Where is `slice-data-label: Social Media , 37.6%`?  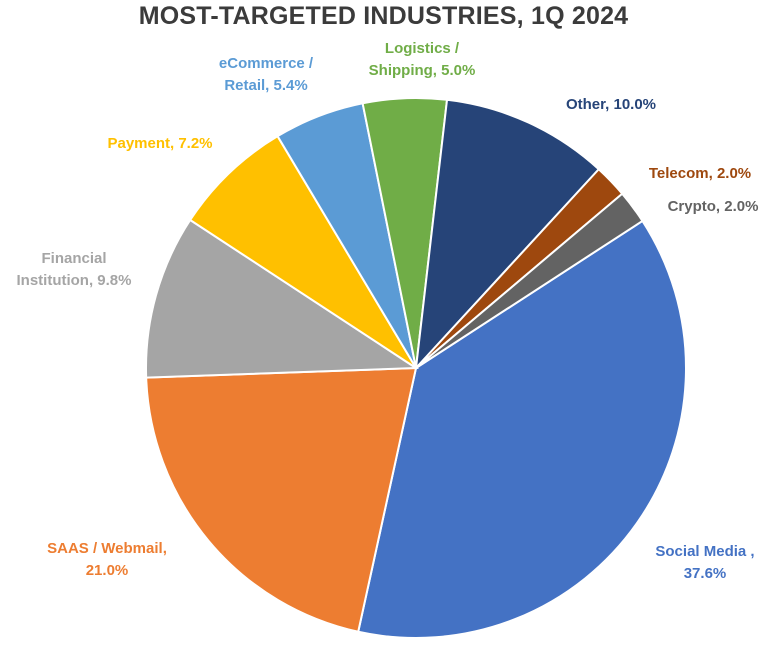 slice-data-label: Social Media , 37.6% is located at coordinates (704, 562).